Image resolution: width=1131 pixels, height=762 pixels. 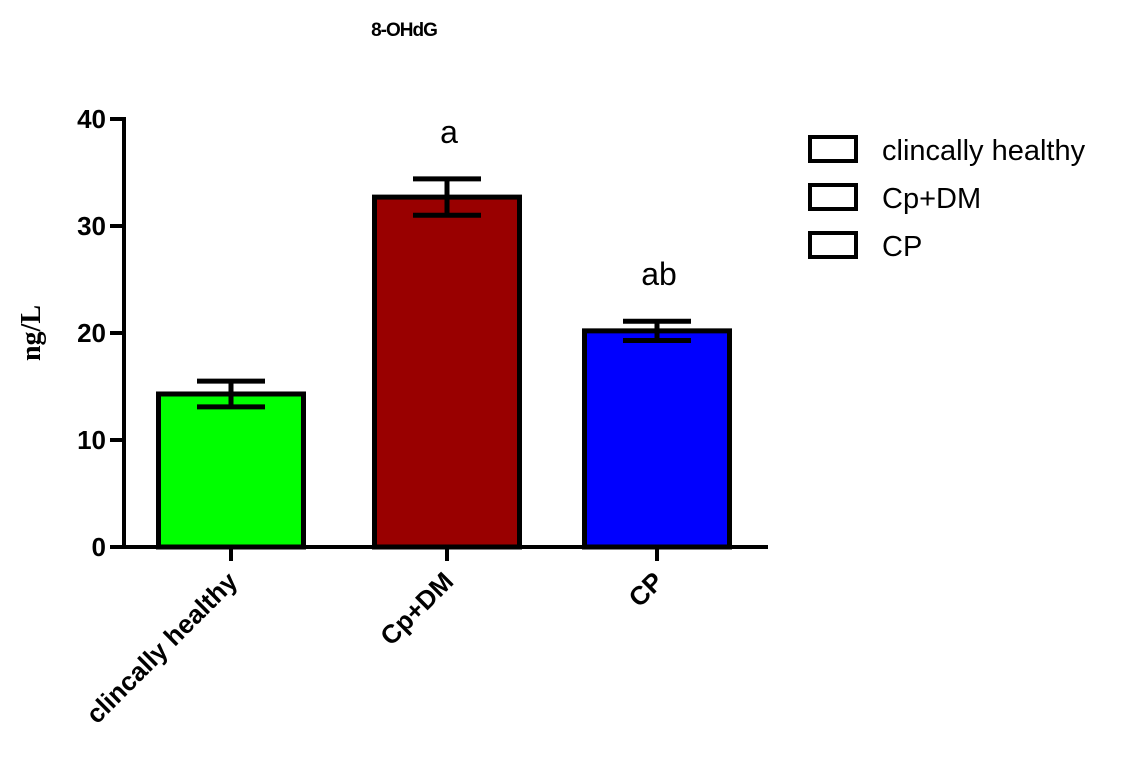 What do you see at coordinates (91, 226) in the screenshot?
I see `y-tick-label-30: 30` at bounding box center [91, 226].